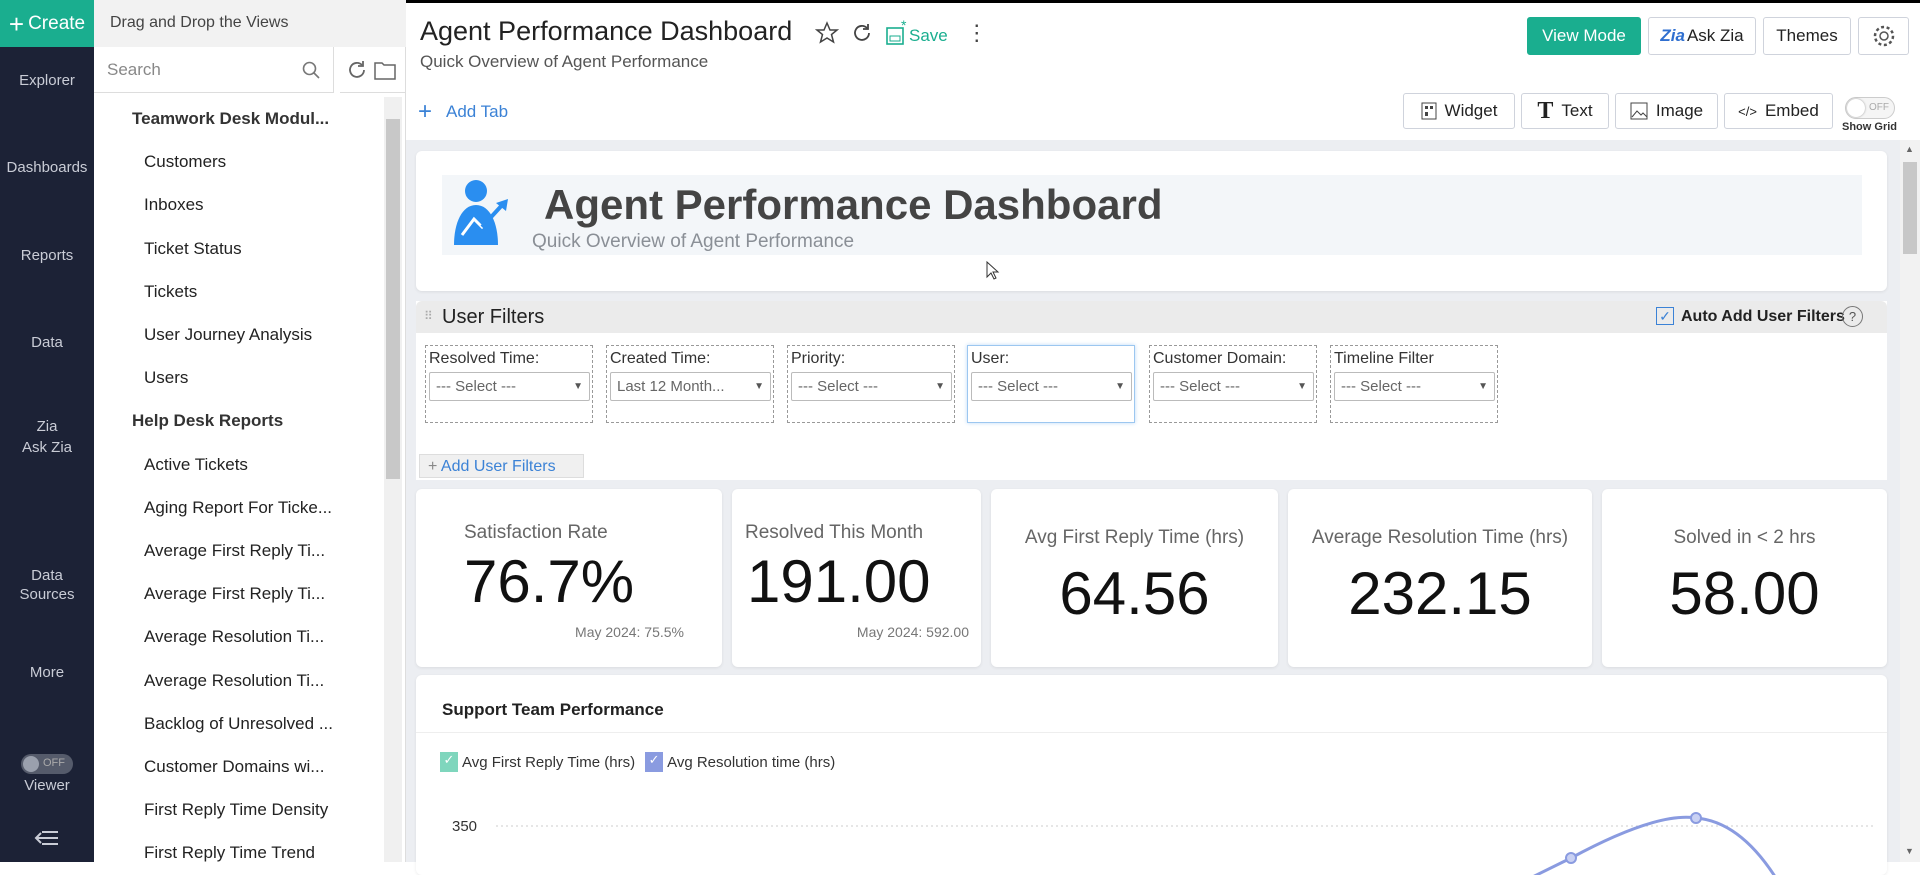 The image size is (1920, 875). I want to click on tree-item: Tickets, so click(163, 292).